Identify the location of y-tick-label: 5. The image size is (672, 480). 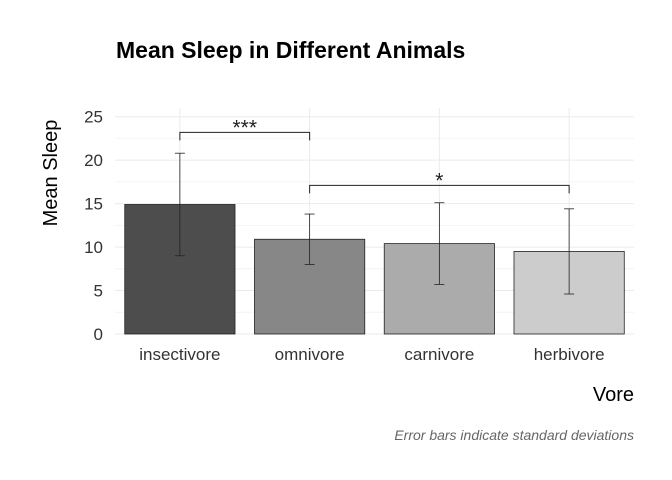
(98, 291).